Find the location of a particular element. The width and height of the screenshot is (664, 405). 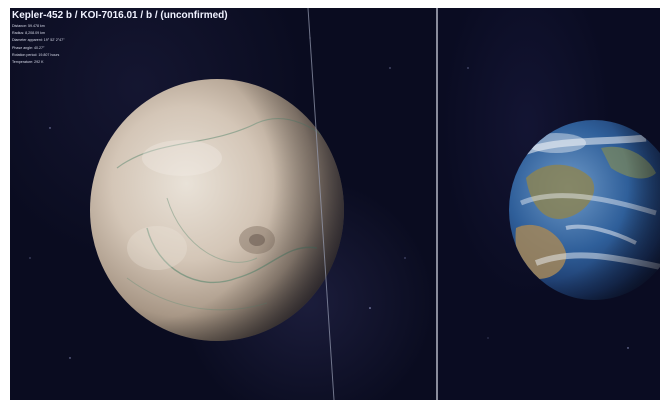

scan-line is located at coordinates (321, 204).